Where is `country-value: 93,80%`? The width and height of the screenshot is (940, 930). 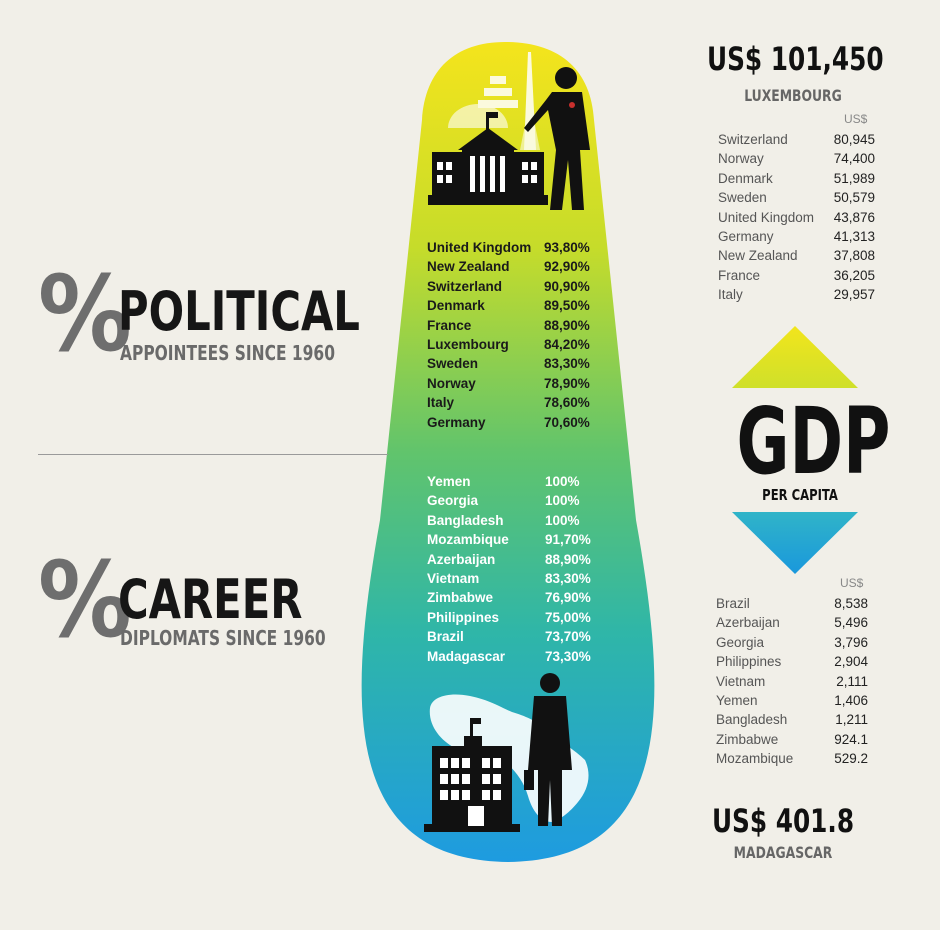 country-value: 93,80% is located at coordinates (567, 247).